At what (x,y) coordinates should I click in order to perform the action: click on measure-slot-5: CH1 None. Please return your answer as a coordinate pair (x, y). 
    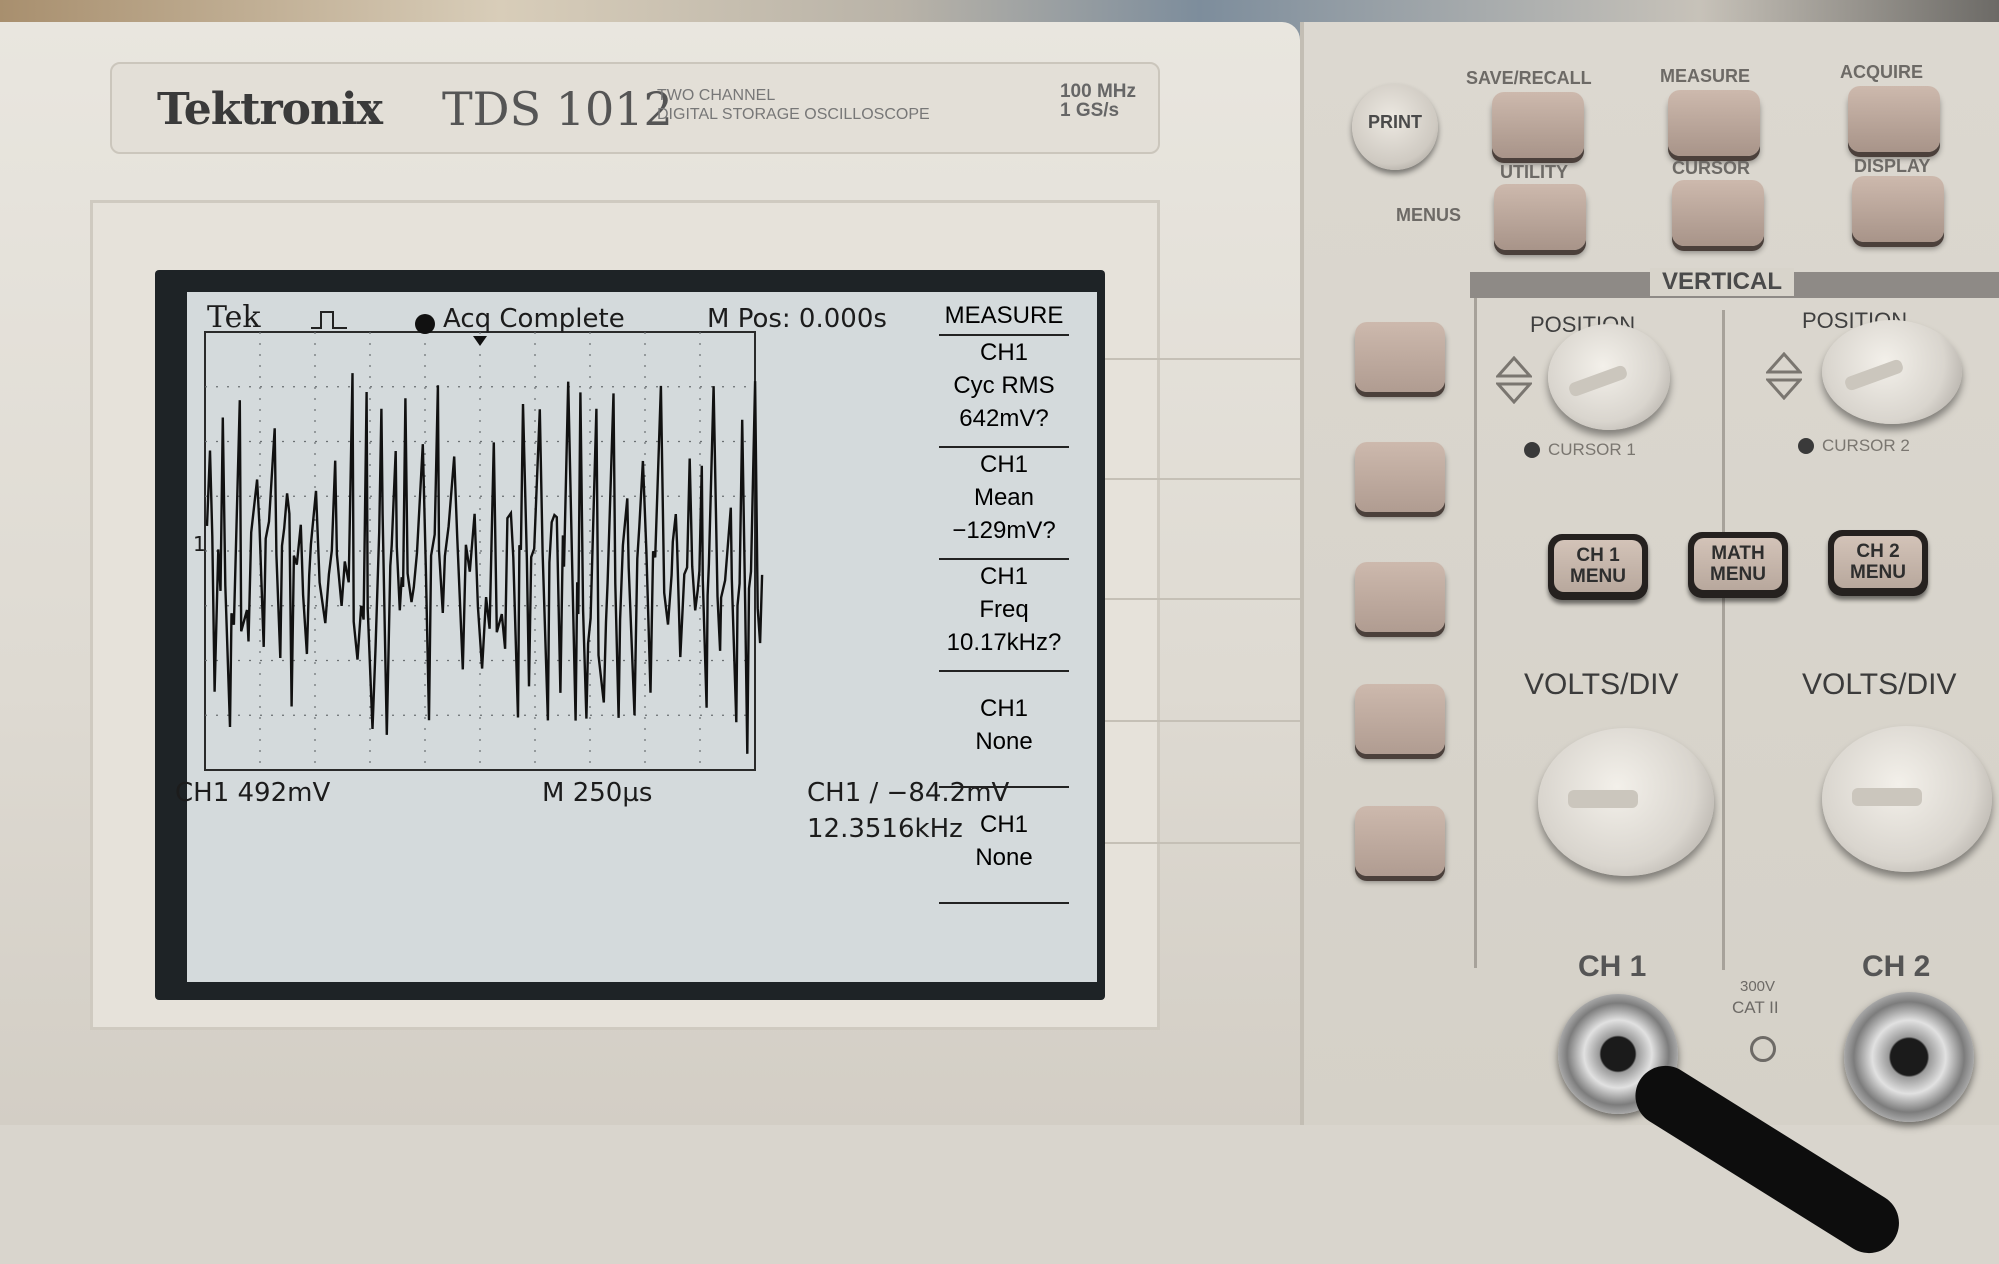
    Looking at the image, I should click on (1004, 841).